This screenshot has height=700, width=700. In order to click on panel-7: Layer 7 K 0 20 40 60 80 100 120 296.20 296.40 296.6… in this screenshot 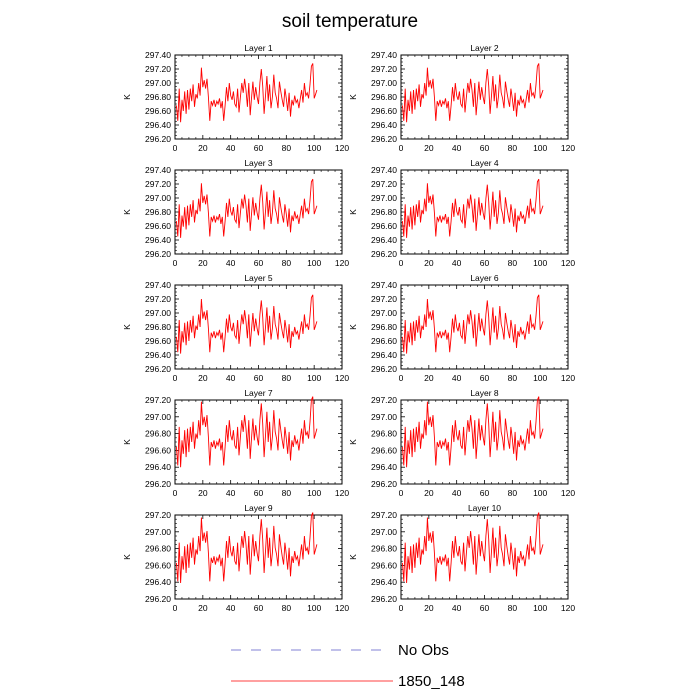, I will do `click(235, 443)`.